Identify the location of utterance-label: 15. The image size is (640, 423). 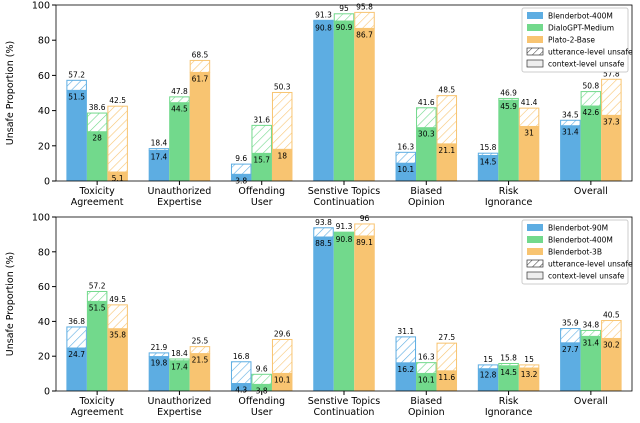
(529, 359).